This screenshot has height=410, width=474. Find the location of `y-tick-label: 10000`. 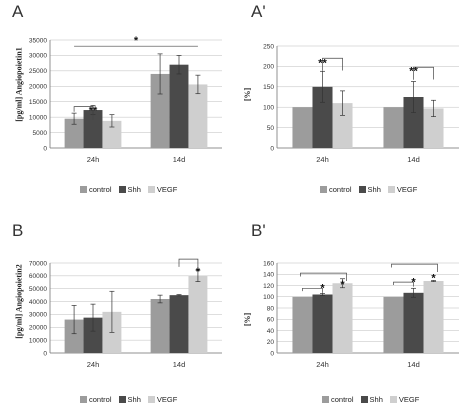

y-tick-label: 10000 is located at coordinates (38, 340).